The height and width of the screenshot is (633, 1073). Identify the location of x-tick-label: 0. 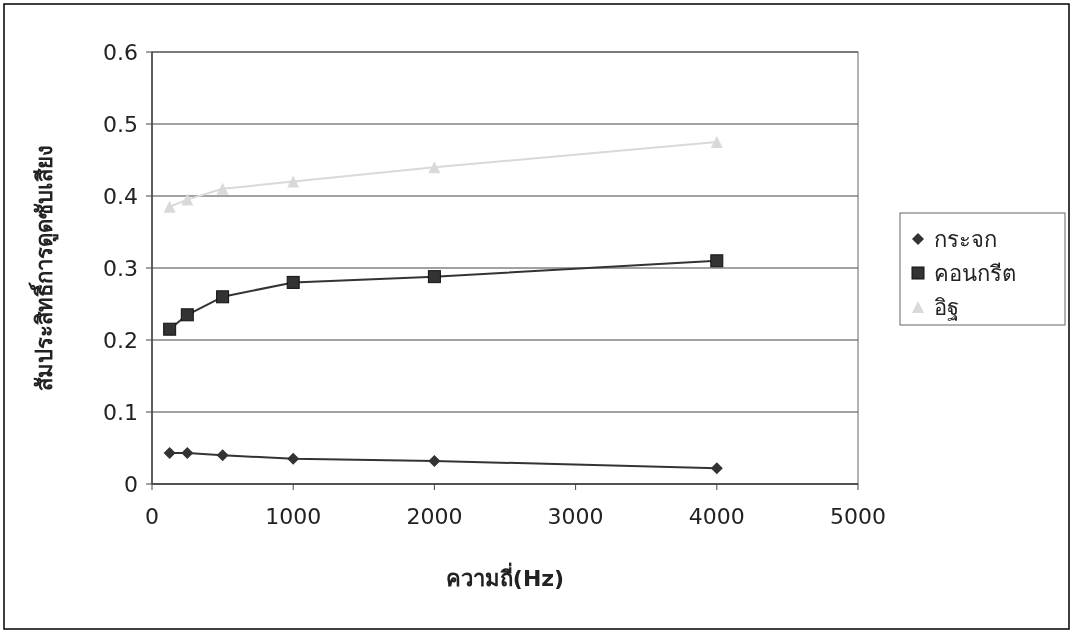
(152, 516).